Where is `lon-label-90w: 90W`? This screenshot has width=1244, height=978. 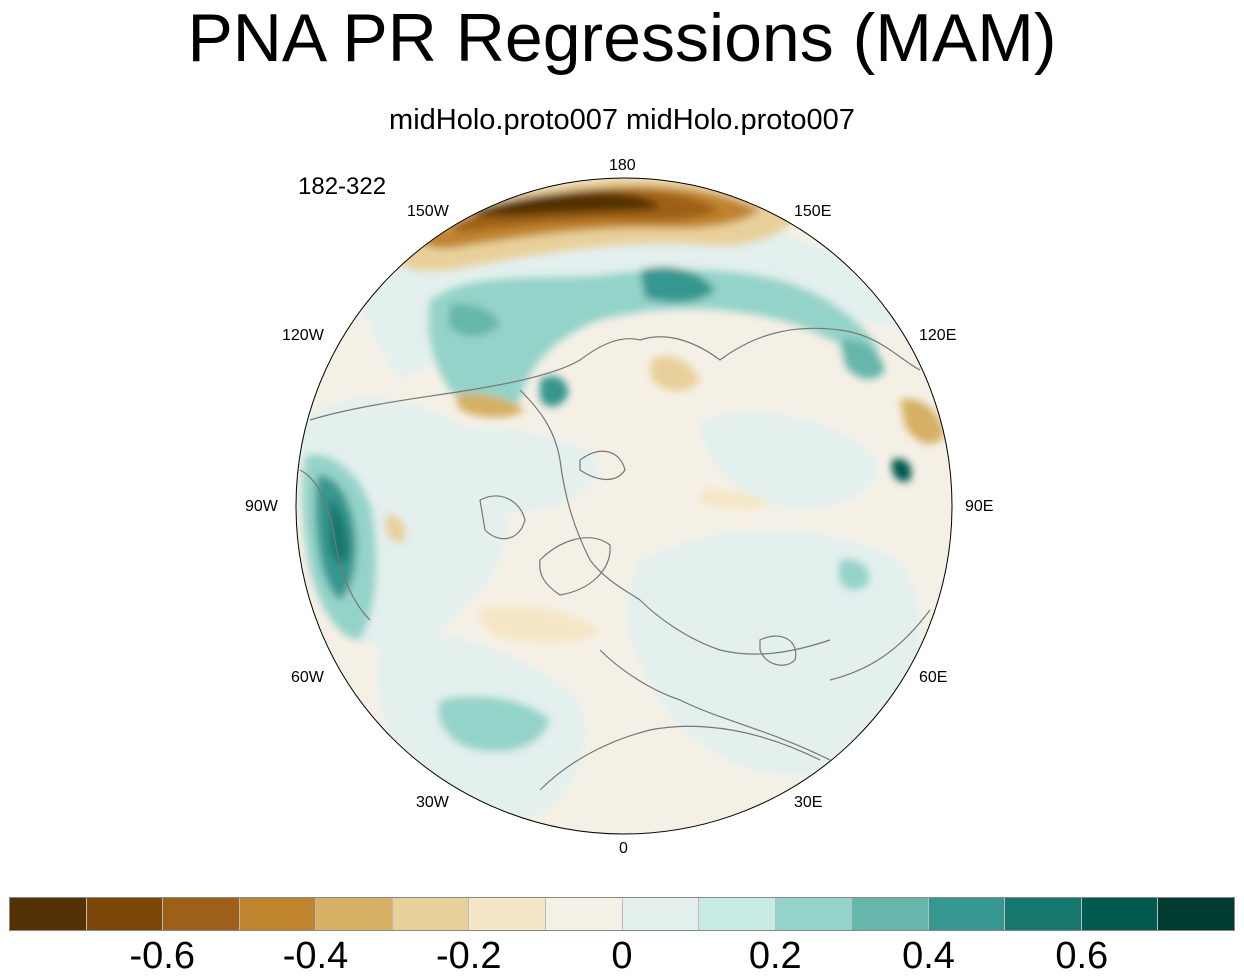
lon-label-90w: 90W is located at coordinates (261, 506).